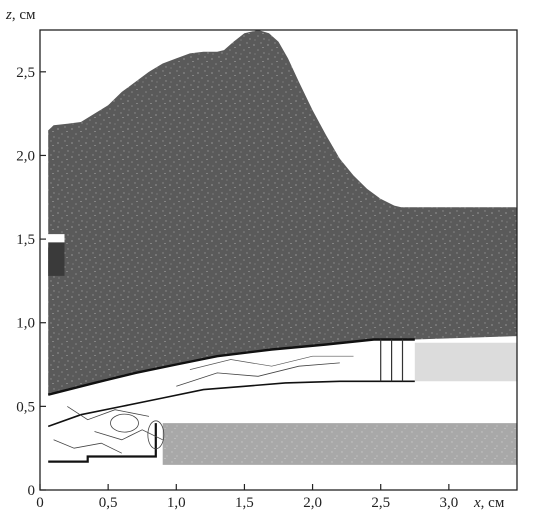 Image resolution: width=546 pixels, height=516 pixels. Describe the element at coordinates (108, 503) in the screenshot. I see `x-tick-label: 0,5` at that location.